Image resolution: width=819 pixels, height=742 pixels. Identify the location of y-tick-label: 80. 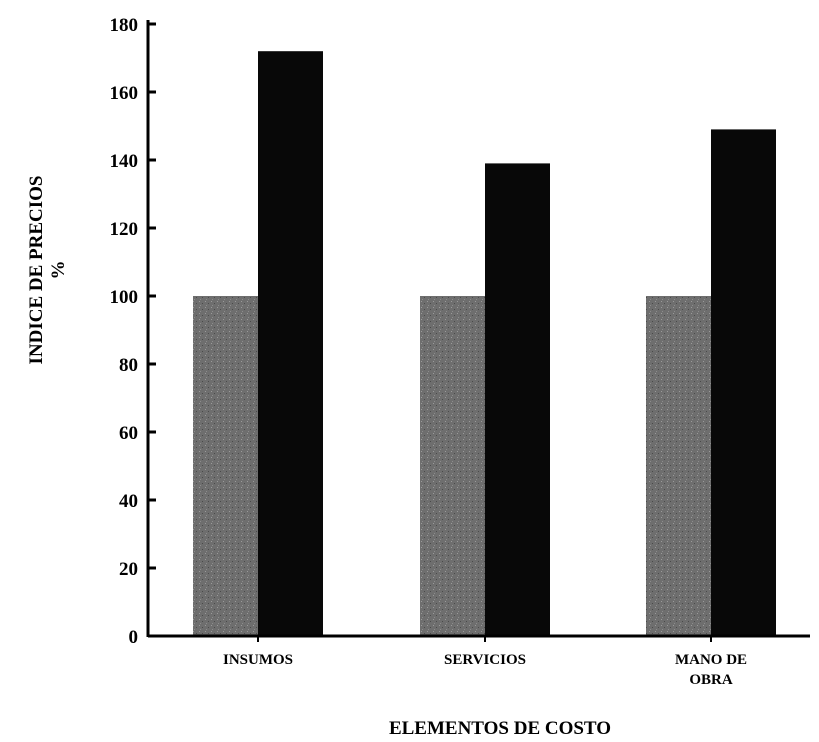
(128, 365).